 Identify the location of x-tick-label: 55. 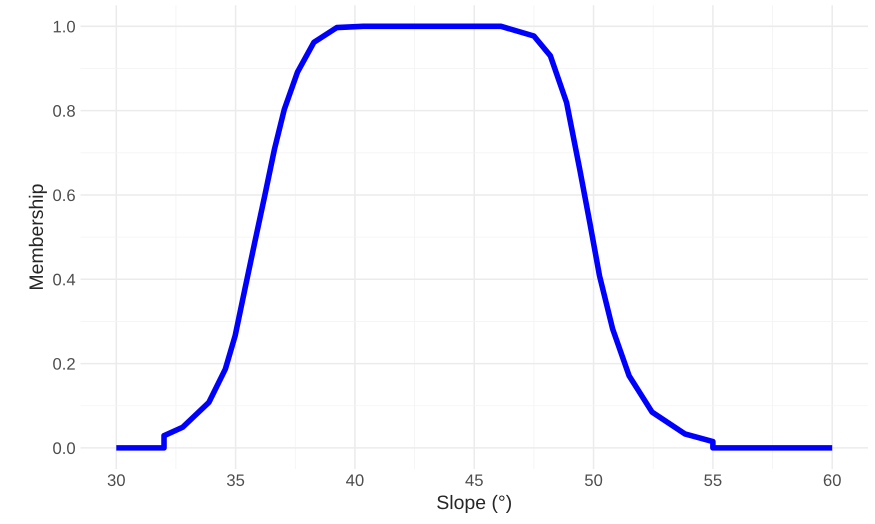
(713, 480).